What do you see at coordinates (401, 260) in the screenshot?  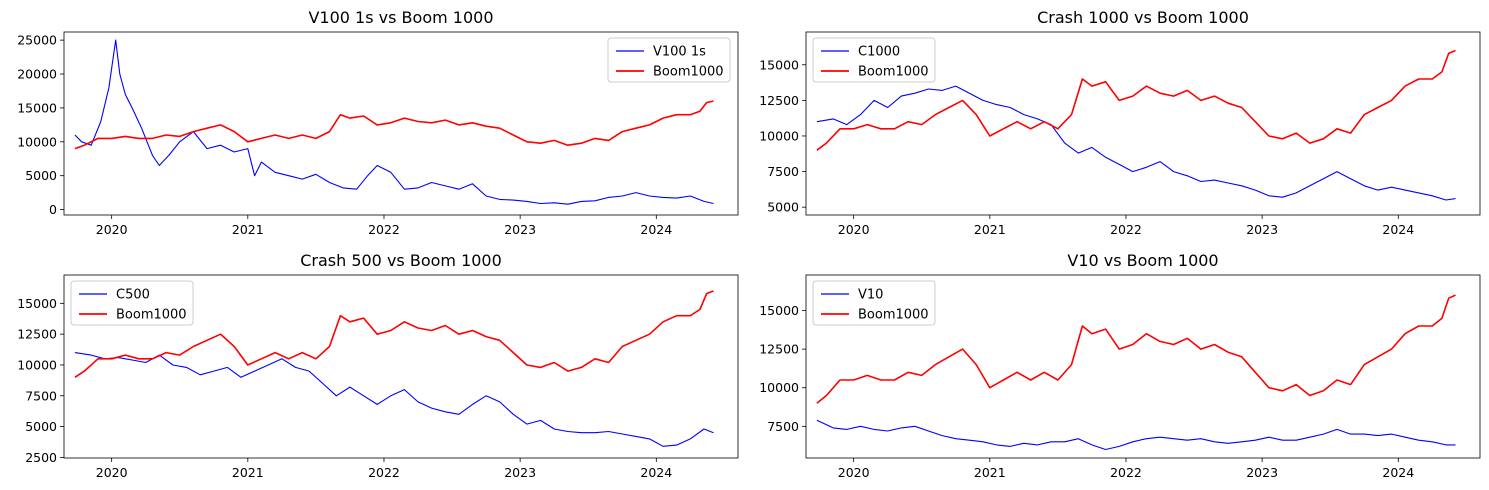 I see `chart-title: Crash 500 vs Boom 1000` at bounding box center [401, 260].